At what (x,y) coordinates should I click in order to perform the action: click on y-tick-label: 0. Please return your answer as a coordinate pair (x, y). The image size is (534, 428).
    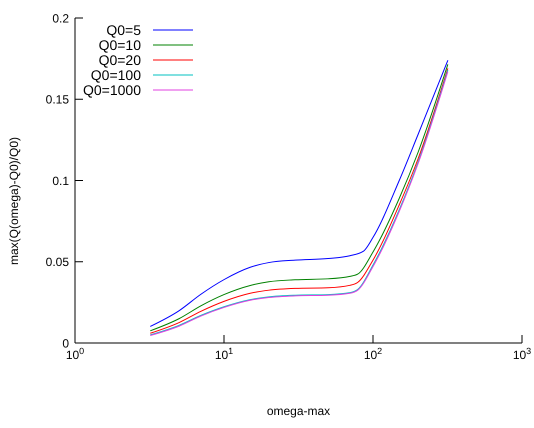
    Looking at the image, I should click on (66, 343).